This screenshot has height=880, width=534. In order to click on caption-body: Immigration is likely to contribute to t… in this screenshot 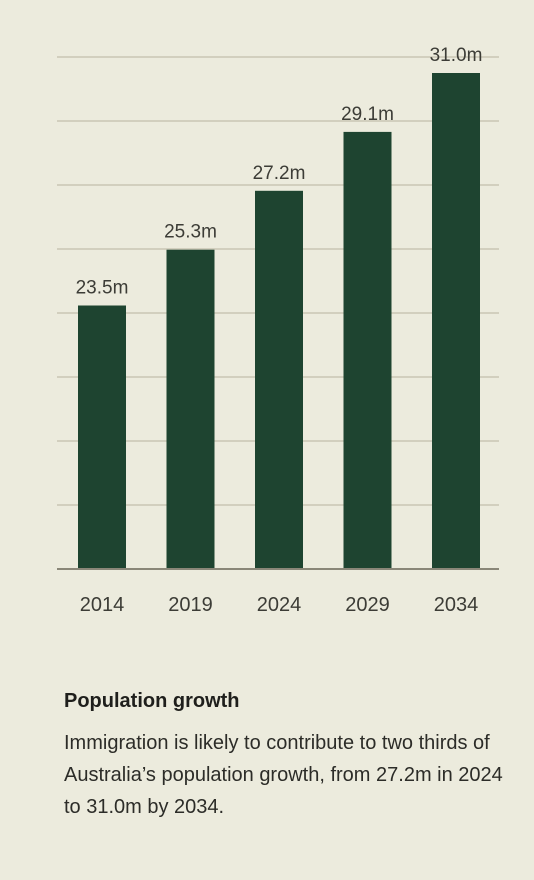, I will do `click(283, 775)`.